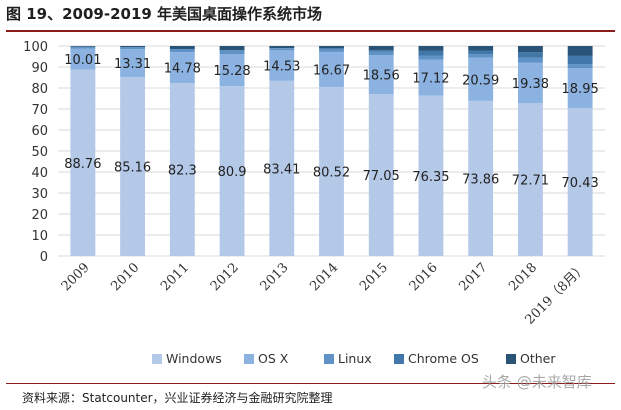 The width and height of the screenshot is (621, 410). I want to click on data-label: 18.95, so click(580, 89).